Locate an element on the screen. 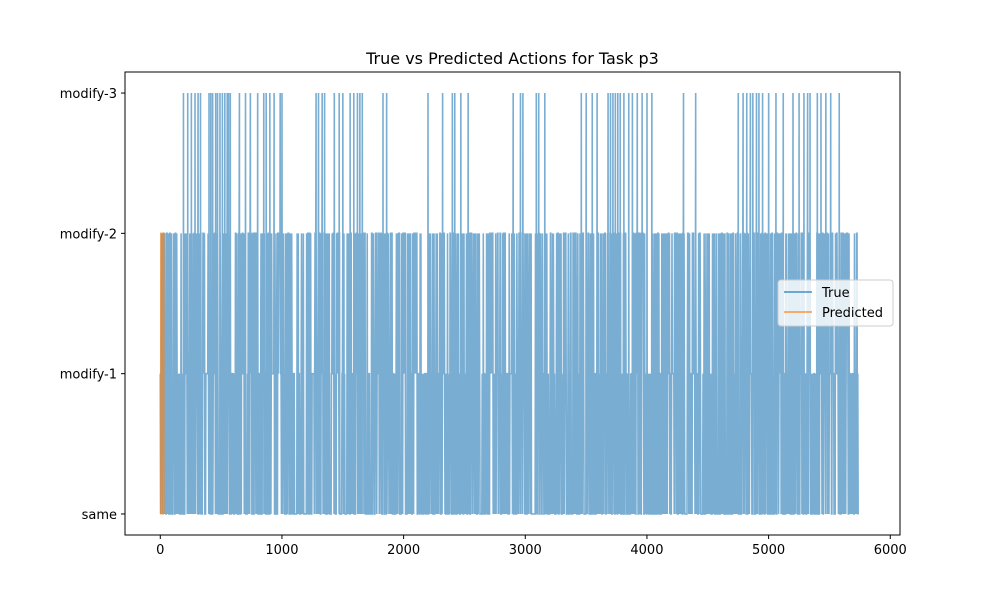 The image size is (1000, 600). legend: True Predicted is located at coordinates (835, 303).